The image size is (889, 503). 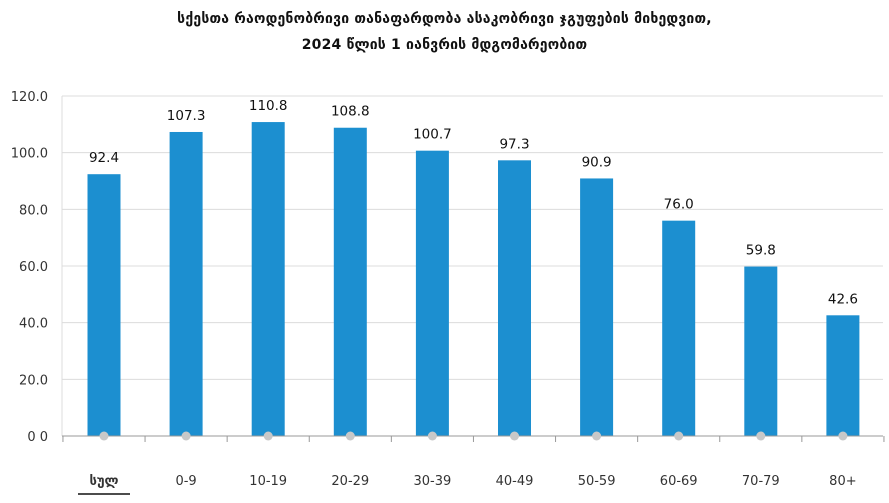 I want to click on x-axis, so click(x=473, y=463).